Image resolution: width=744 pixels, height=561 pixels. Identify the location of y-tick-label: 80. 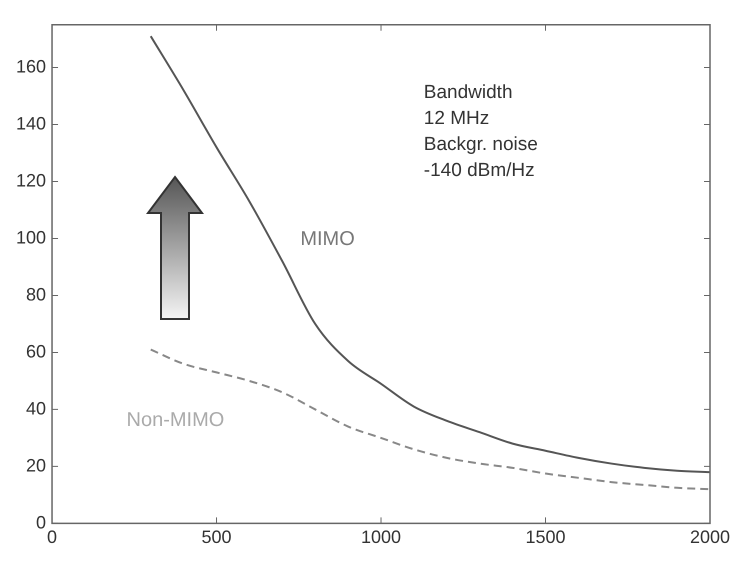
(36, 294).